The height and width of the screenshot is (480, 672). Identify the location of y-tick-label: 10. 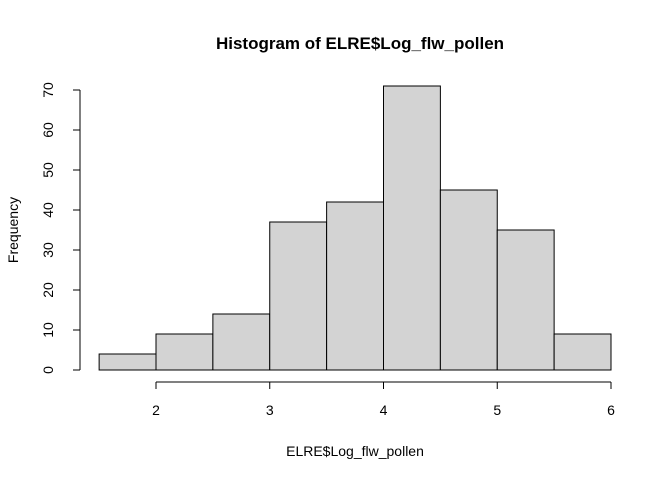
(48, 330).